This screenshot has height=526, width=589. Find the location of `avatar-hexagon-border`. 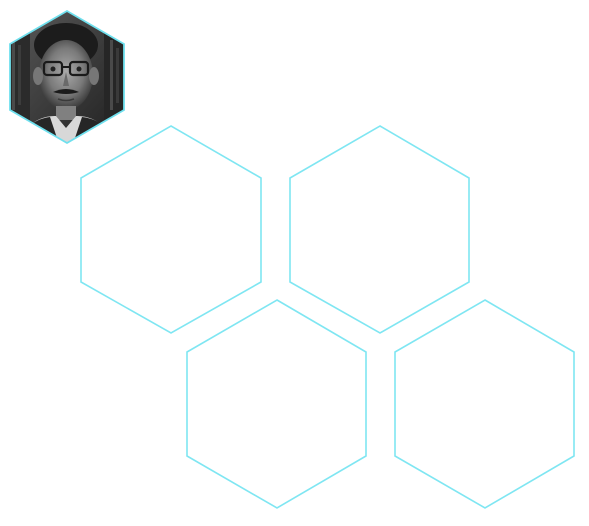

avatar-hexagon-border is located at coordinates (67, 77).